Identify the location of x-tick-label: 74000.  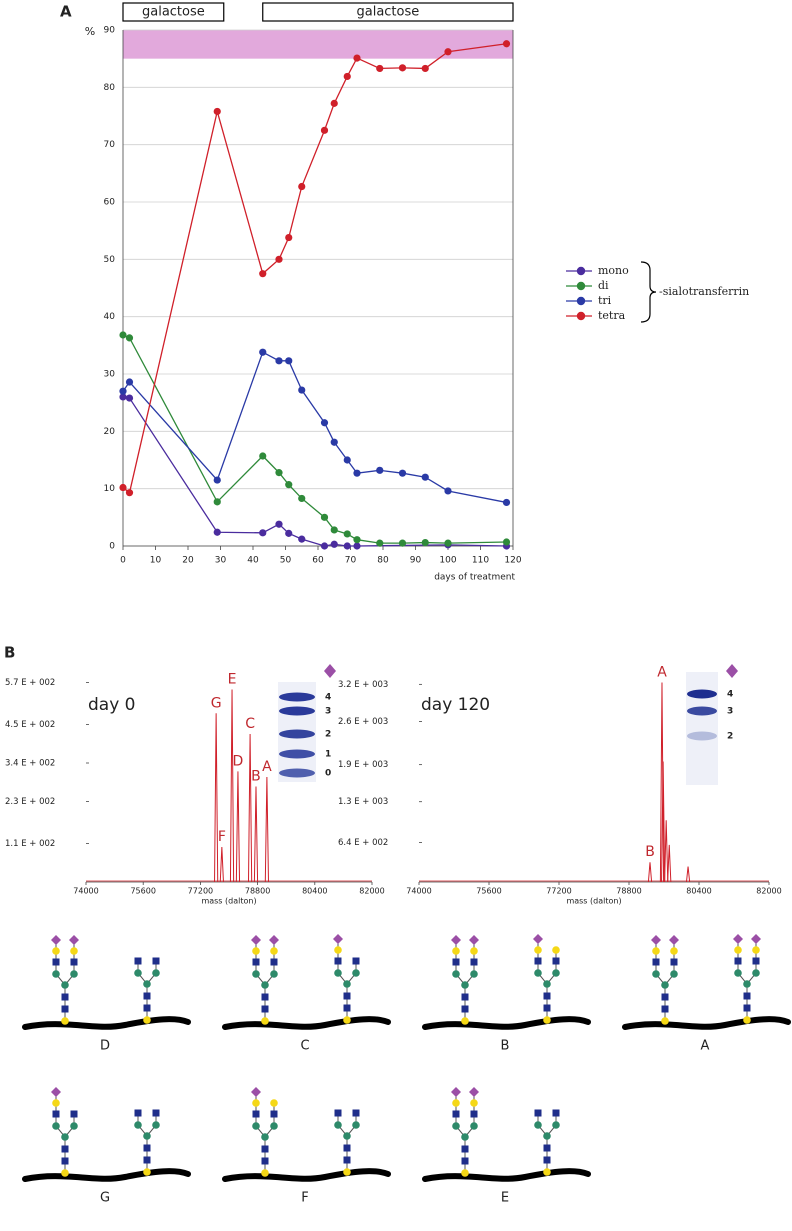
(418, 891).